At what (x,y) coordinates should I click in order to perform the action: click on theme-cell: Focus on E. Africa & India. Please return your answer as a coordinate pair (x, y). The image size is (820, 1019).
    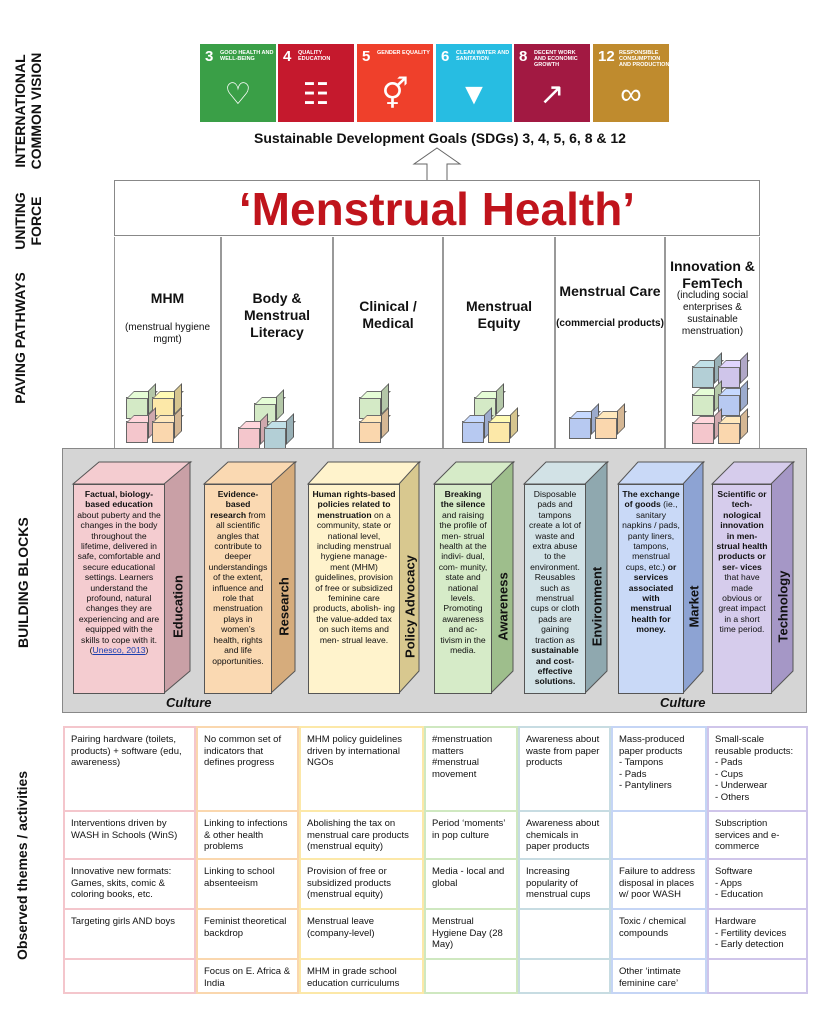
    Looking at the image, I should click on (247, 976).